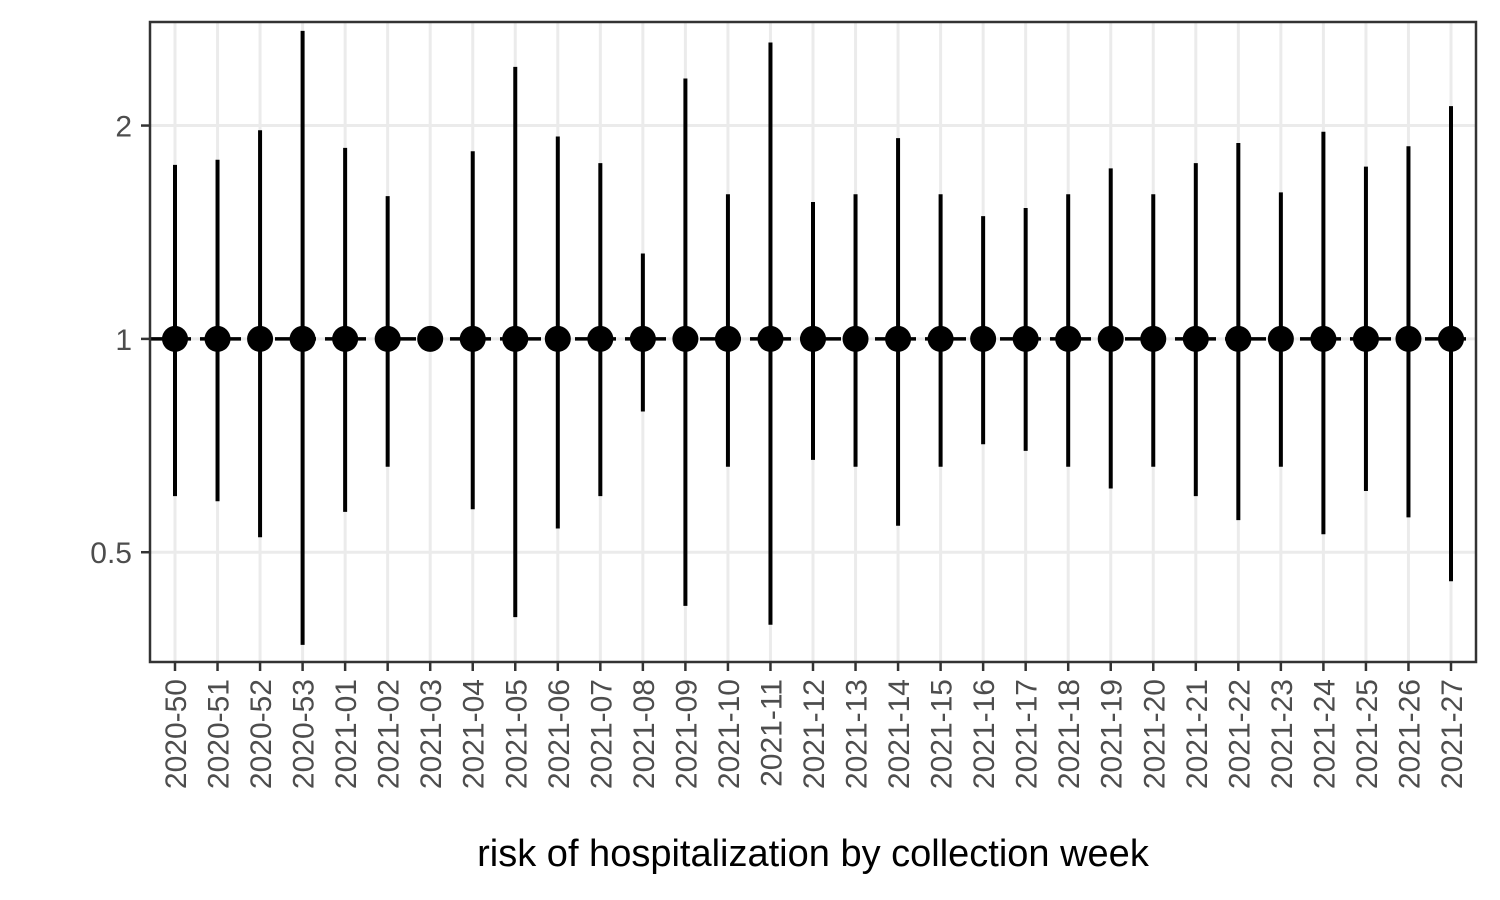  Describe the element at coordinates (516, 734) in the screenshot. I see `x-tick-label: 2021-05` at that location.